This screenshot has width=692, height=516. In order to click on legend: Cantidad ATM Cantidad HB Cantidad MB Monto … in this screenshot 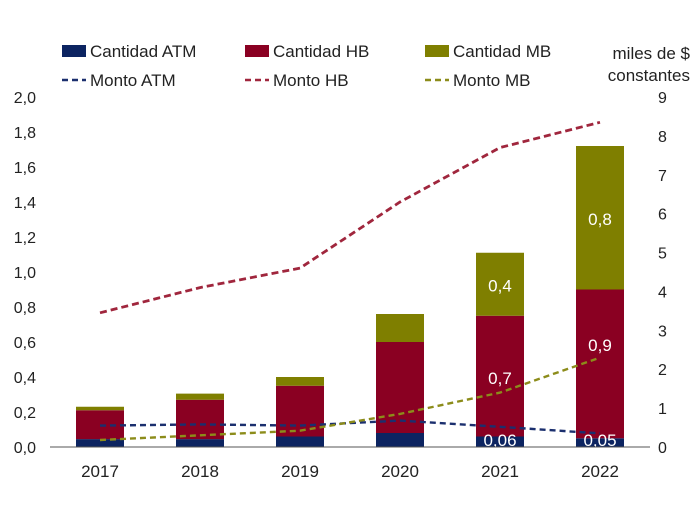, I will do `click(306, 66)`.